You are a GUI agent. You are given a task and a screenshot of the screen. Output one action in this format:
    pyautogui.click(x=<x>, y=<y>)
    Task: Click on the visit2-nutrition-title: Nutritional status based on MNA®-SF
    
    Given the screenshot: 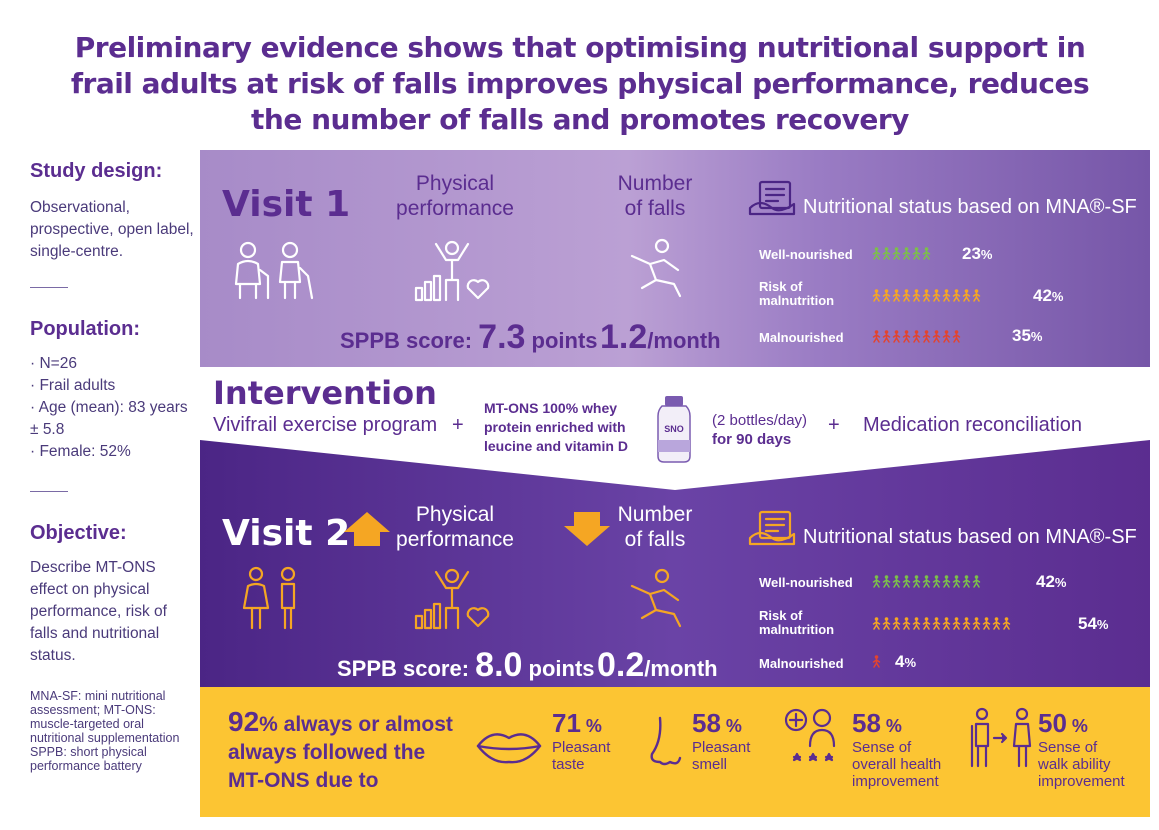 What is the action you would take?
    pyautogui.click(x=970, y=537)
    